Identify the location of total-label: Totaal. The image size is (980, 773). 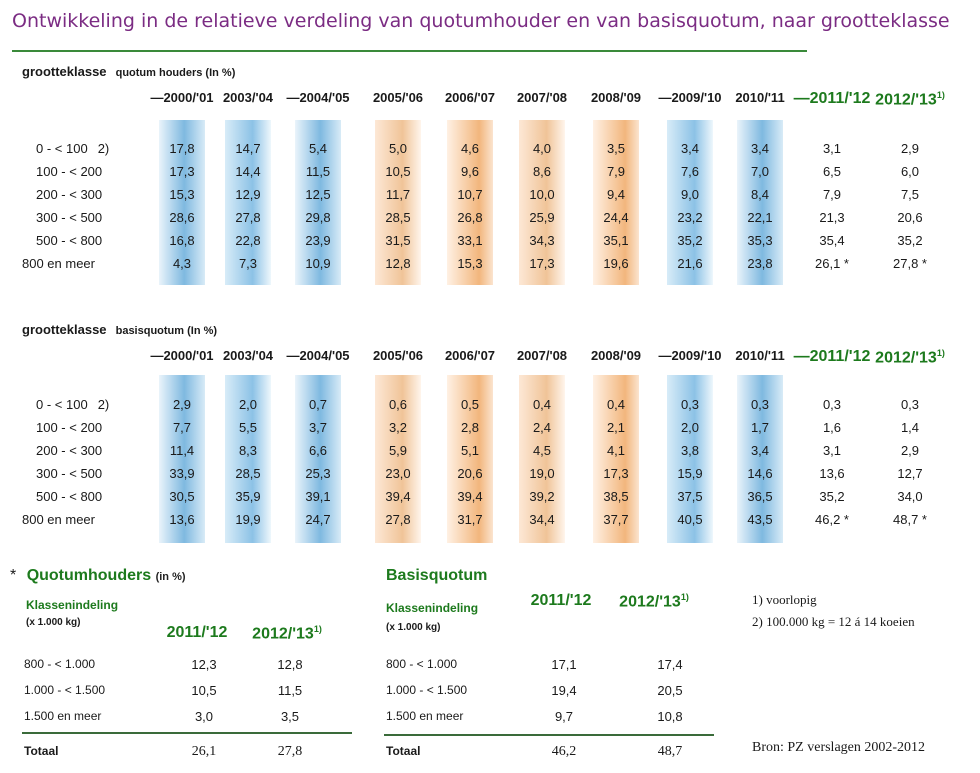
(41, 751).